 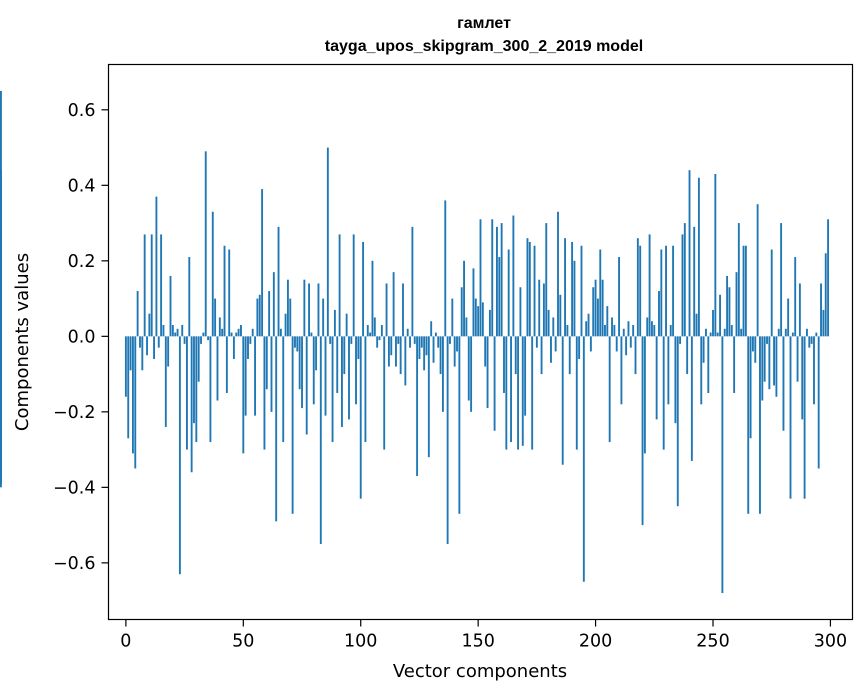 What do you see at coordinates (22, 342) in the screenshot?
I see `y-axis-label: Components values` at bounding box center [22, 342].